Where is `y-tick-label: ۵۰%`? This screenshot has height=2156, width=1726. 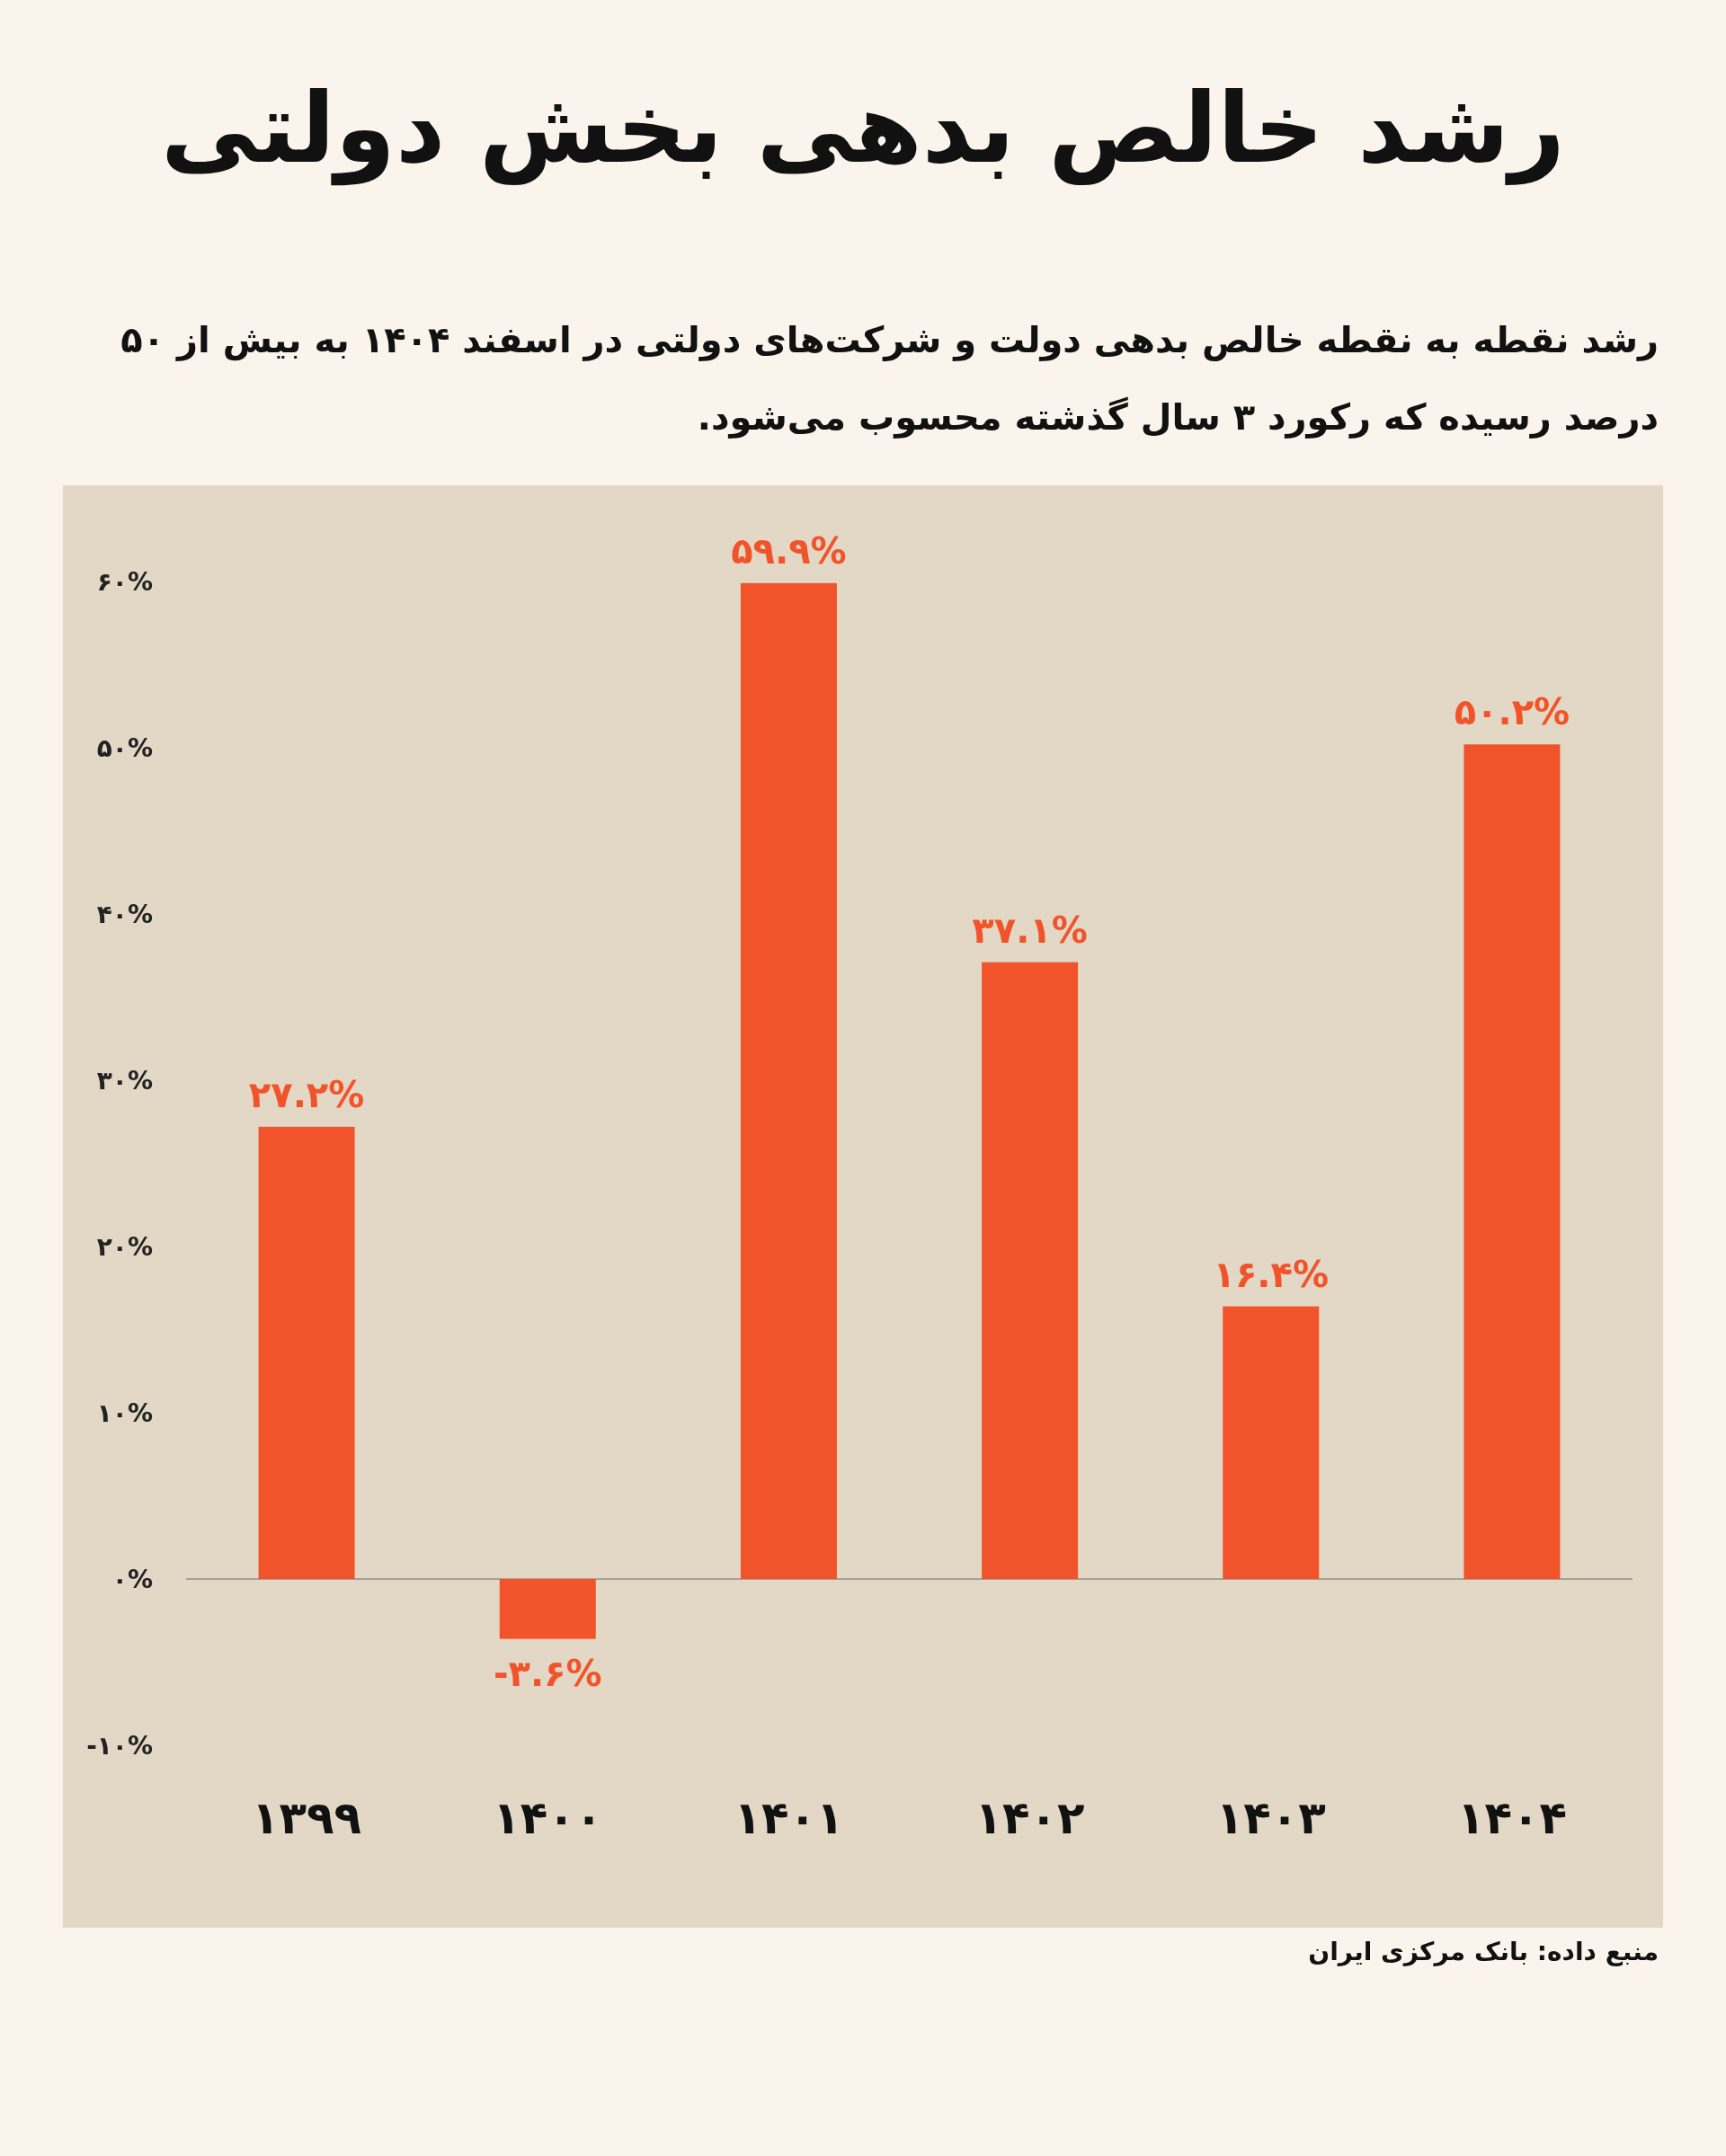
y-tick-label: ۵۰% is located at coordinates (124, 748).